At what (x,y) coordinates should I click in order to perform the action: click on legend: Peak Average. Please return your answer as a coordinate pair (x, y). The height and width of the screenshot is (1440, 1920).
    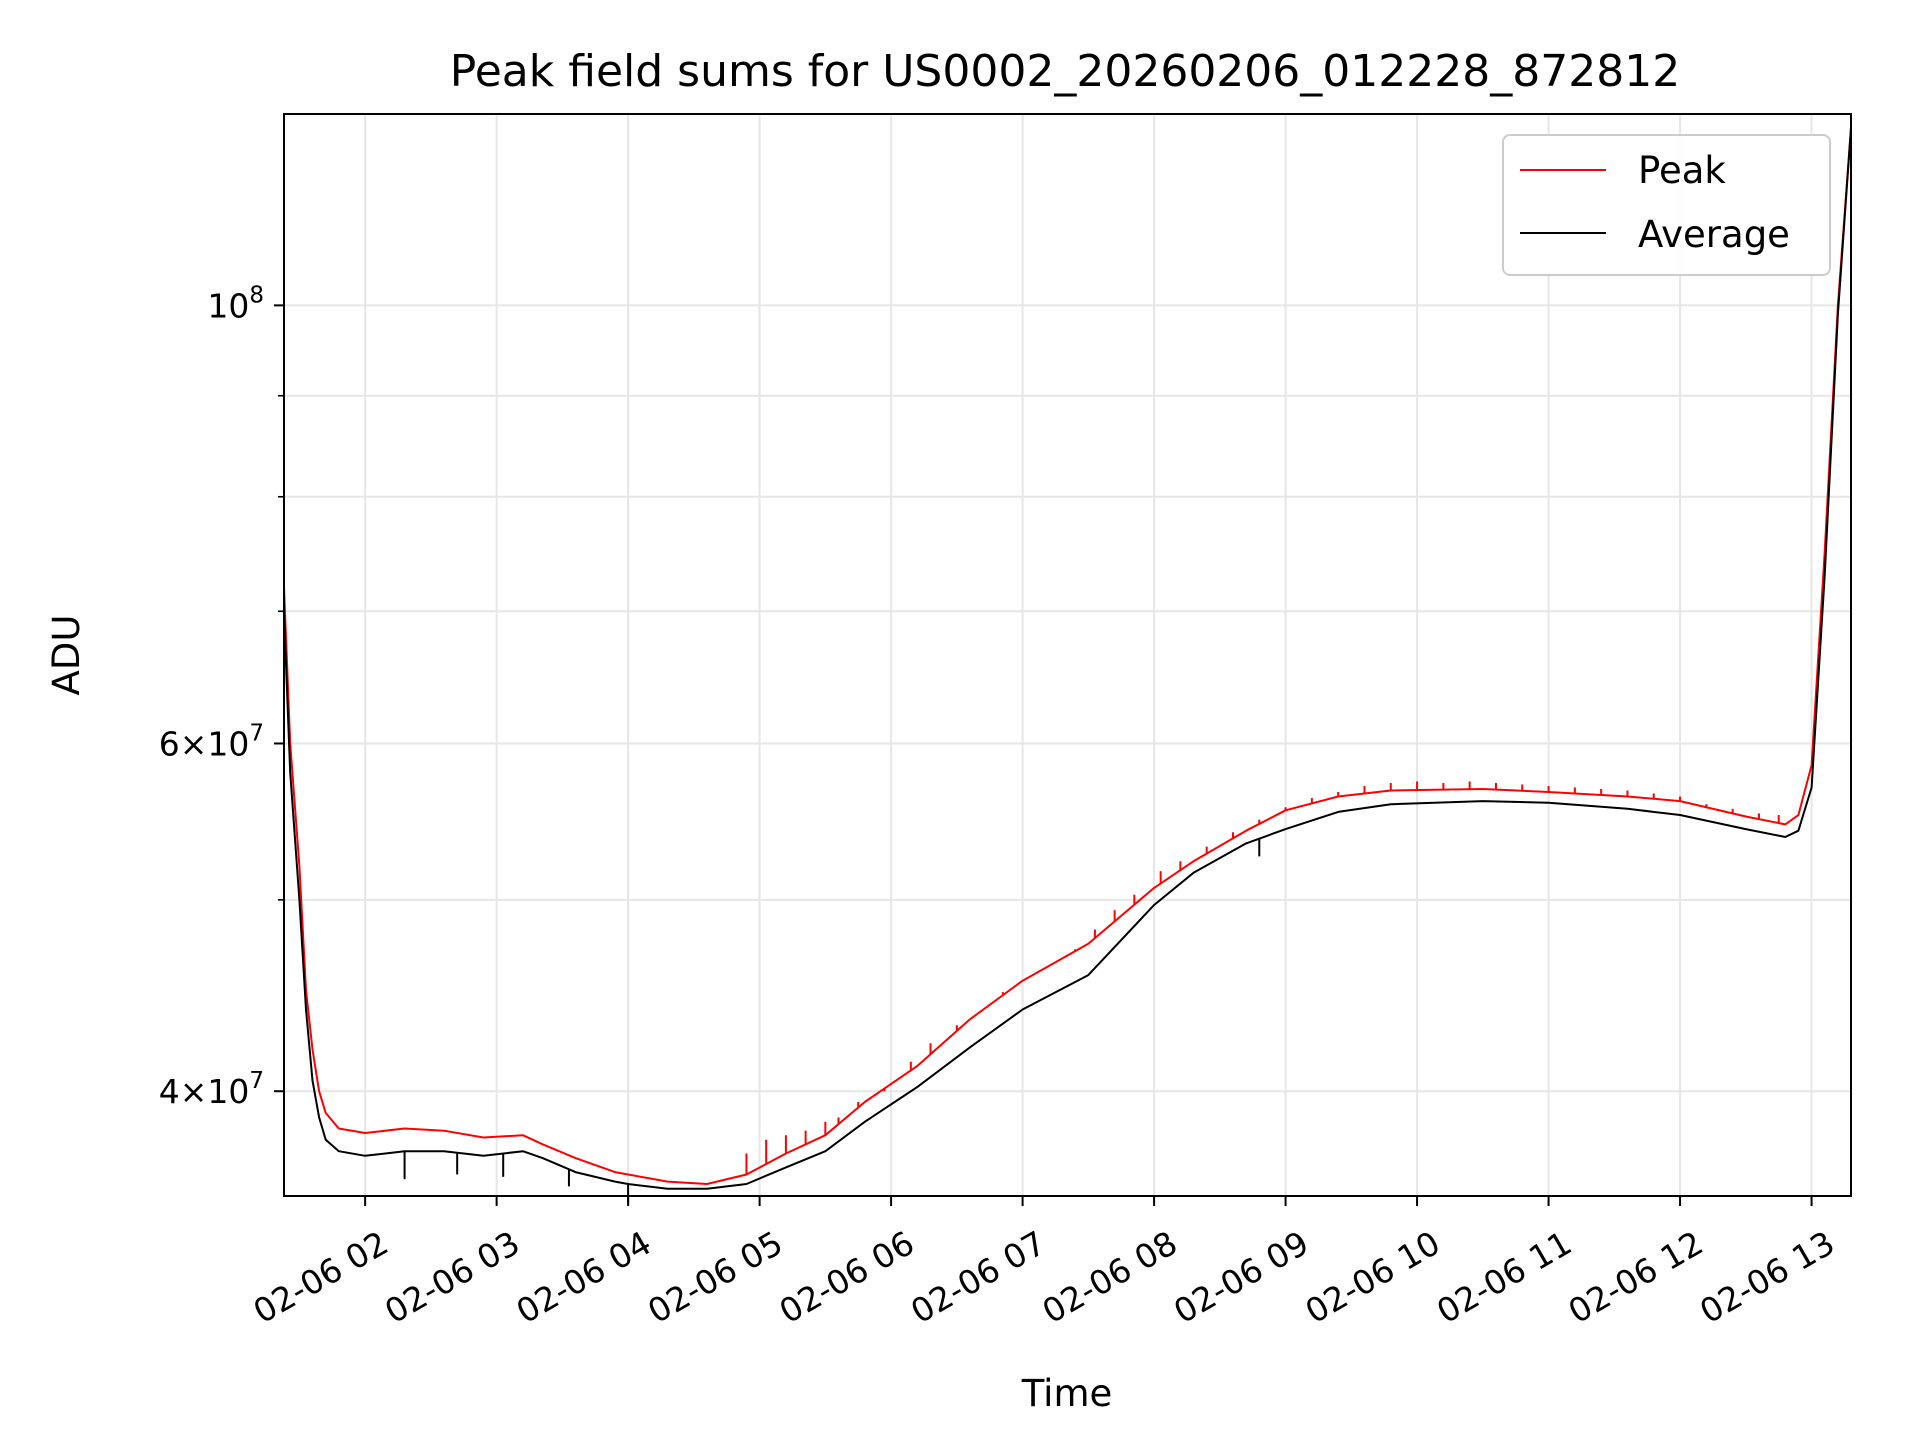
    Looking at the image, I should click on (1666, 205).